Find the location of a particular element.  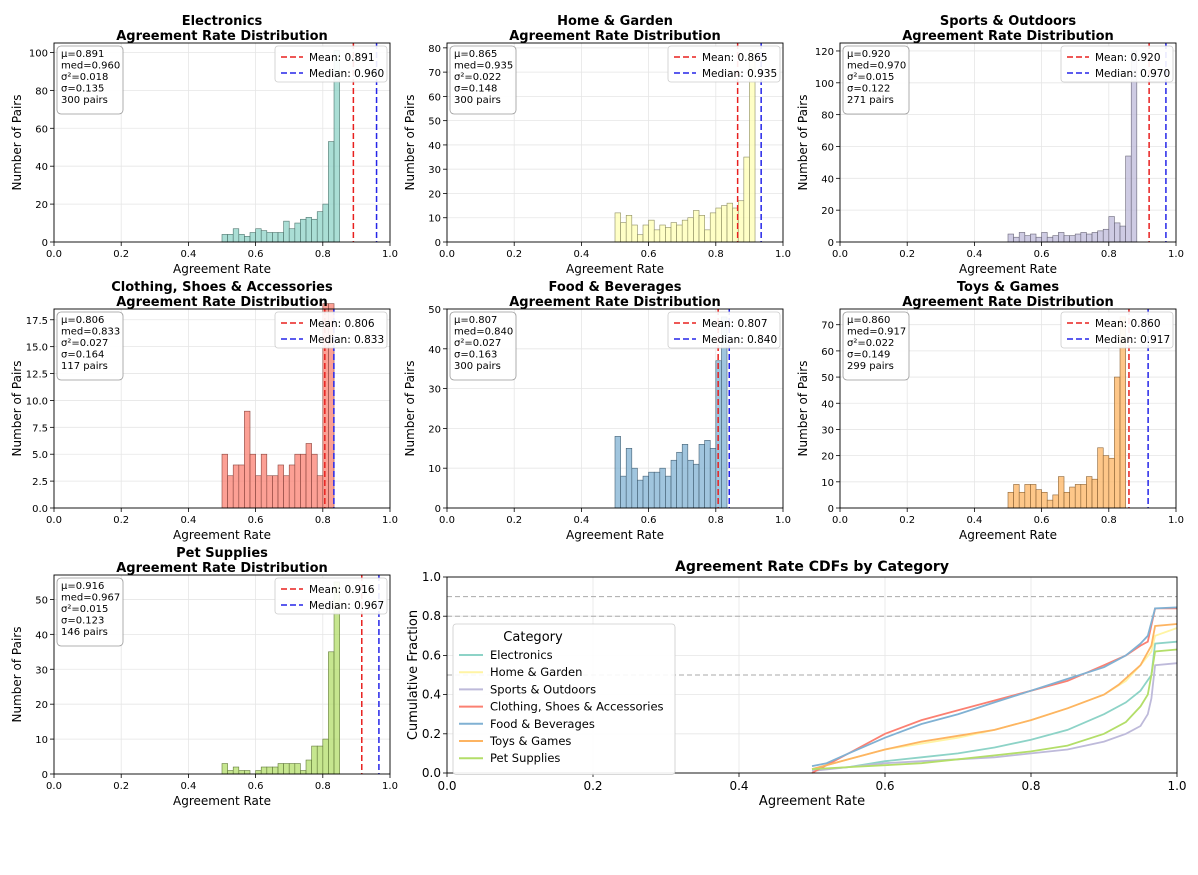

chart-title: Pet Supplies is located at coordinates (222, 553).